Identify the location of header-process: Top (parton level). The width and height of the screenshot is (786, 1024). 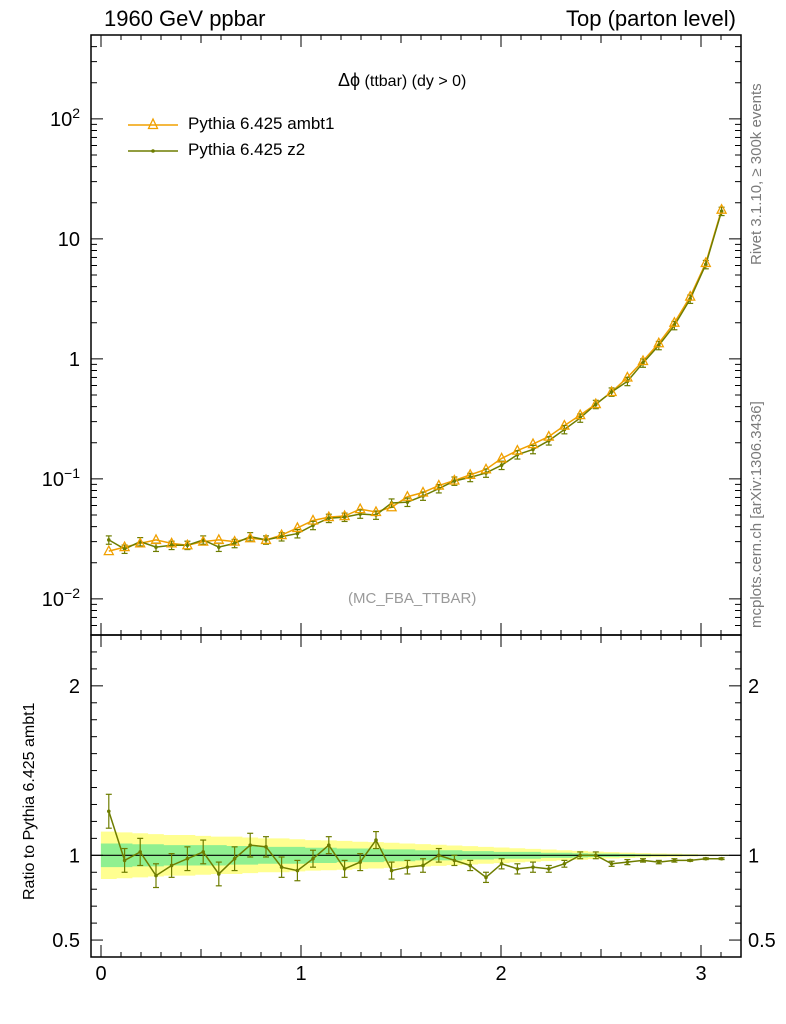
(651, 18).